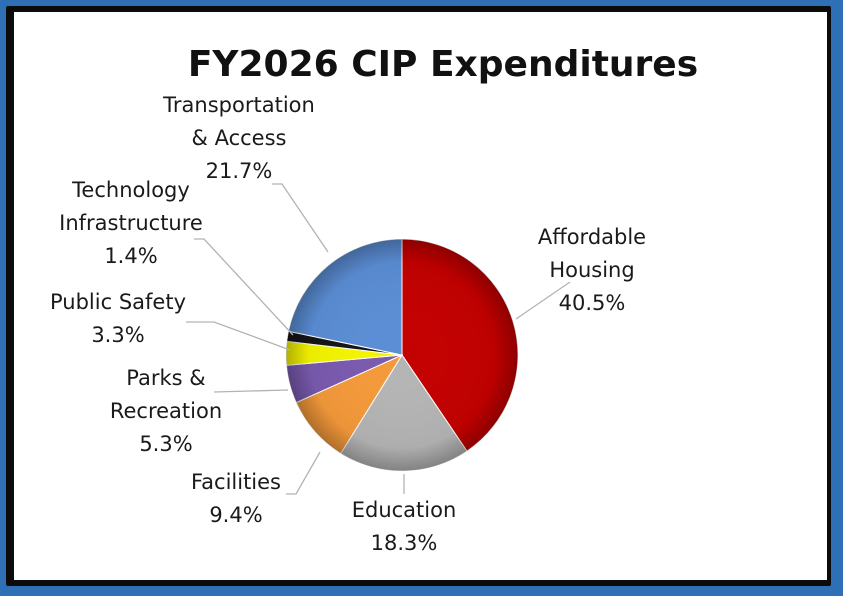  I want to click on slice-category-label: Public Safety, so click(118, 302).